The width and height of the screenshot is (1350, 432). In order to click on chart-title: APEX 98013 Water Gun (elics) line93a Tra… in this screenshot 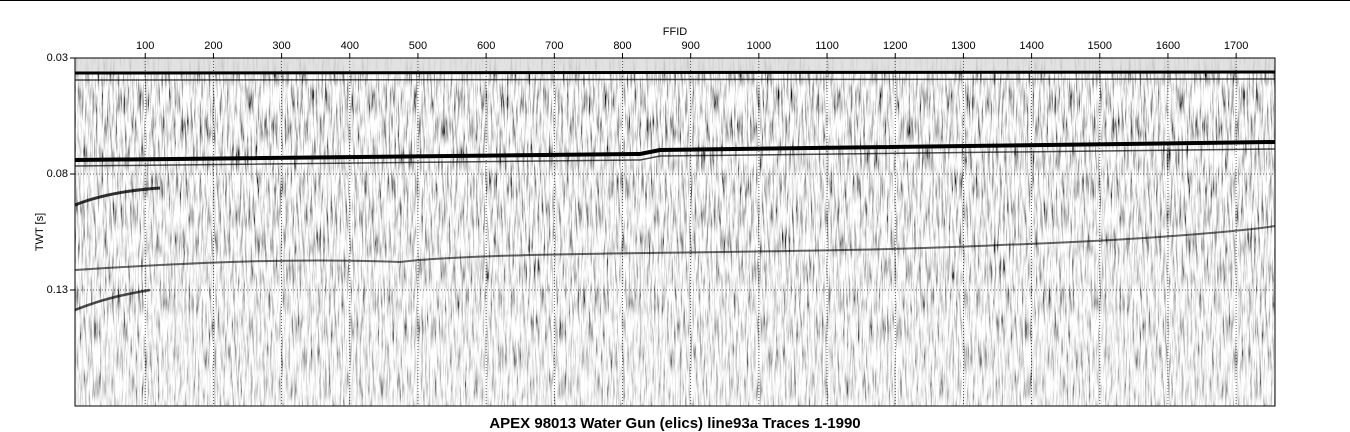, I will do `click(674, 423)`.